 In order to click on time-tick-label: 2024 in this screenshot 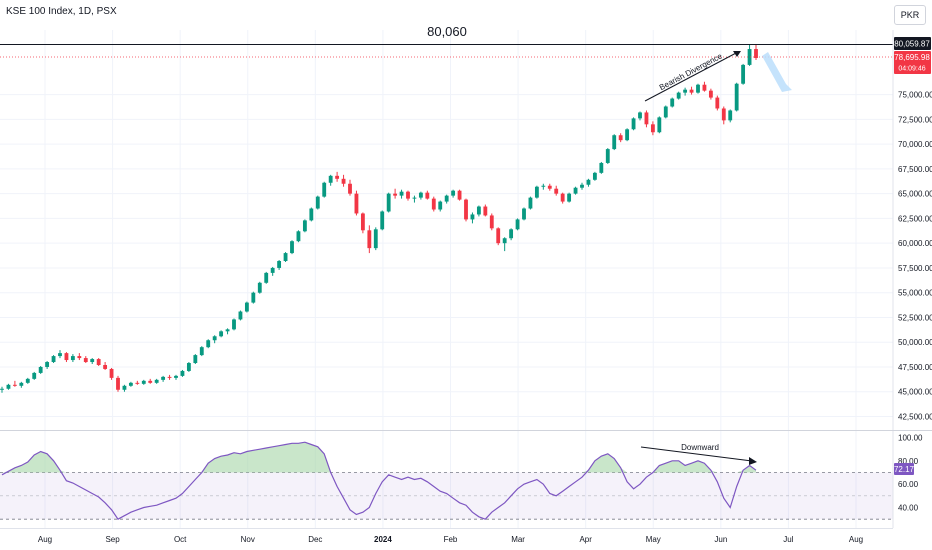, I will do `click(383, 539)`.